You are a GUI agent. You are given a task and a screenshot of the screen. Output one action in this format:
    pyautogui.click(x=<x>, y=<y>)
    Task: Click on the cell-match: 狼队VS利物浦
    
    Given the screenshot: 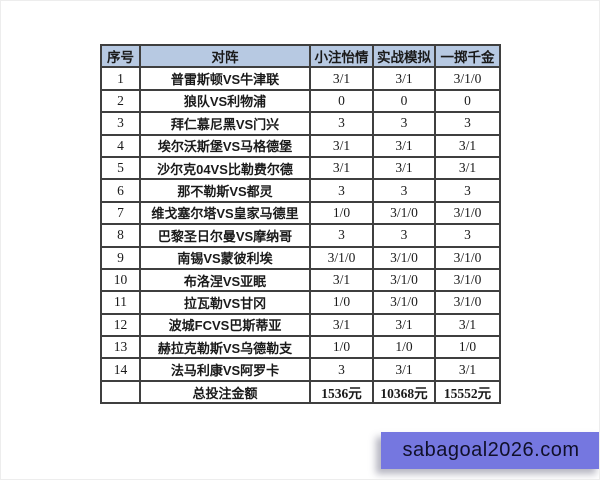 What is the action you would take?
    pyautogui.click(x=225, y=101)
    